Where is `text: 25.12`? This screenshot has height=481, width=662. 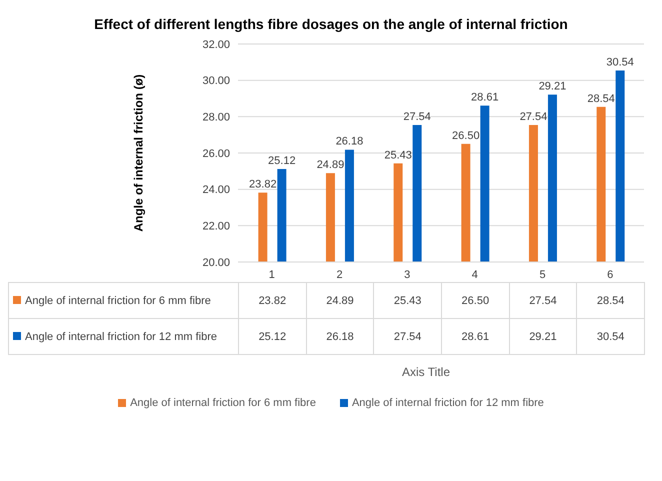 text: 25.12 is located at coordinates (282, 160).